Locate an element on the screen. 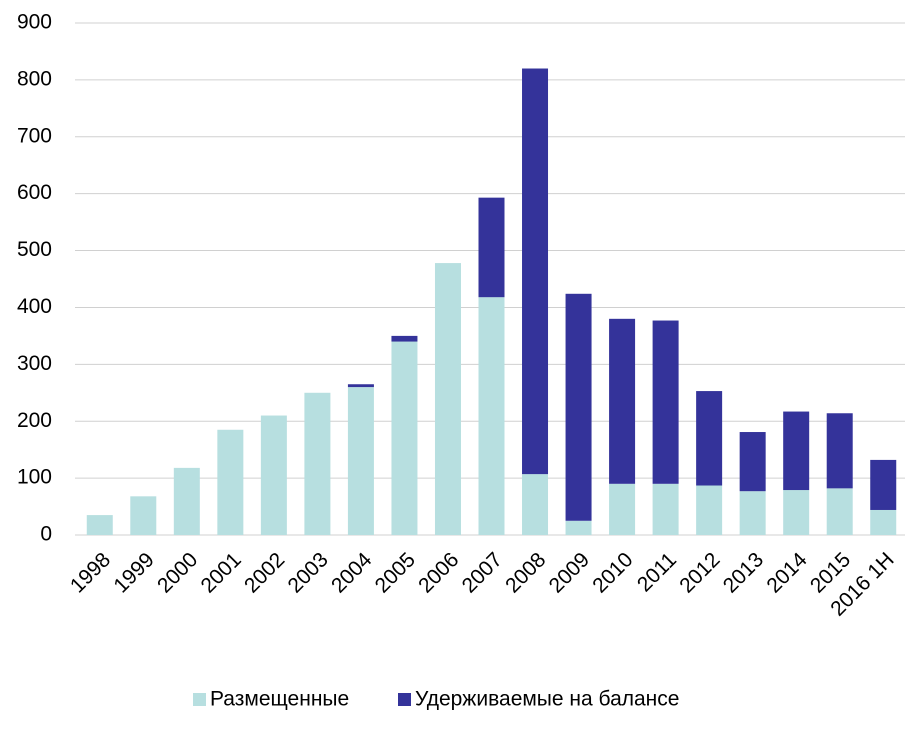 Image resolution: width=909 pixels, height=741 pixels. x-tick-label: 2011 is located at coordinates (657, 572).